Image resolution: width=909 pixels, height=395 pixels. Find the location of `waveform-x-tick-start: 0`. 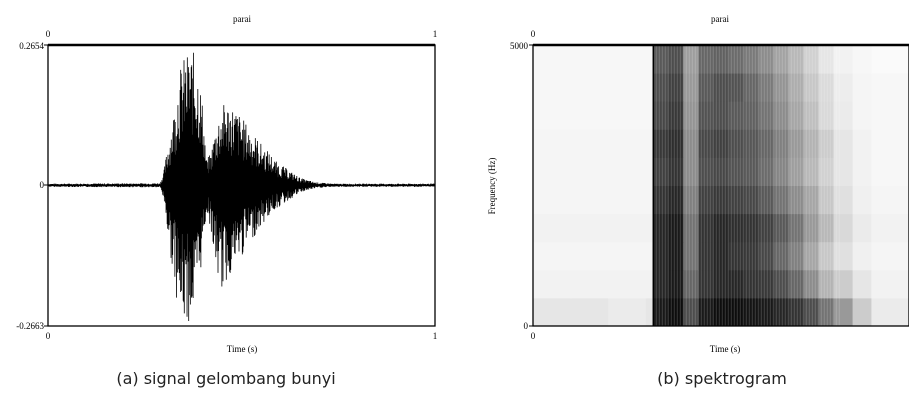

waveform-x-tick-start: 0 is located at coordinates (48, 336).